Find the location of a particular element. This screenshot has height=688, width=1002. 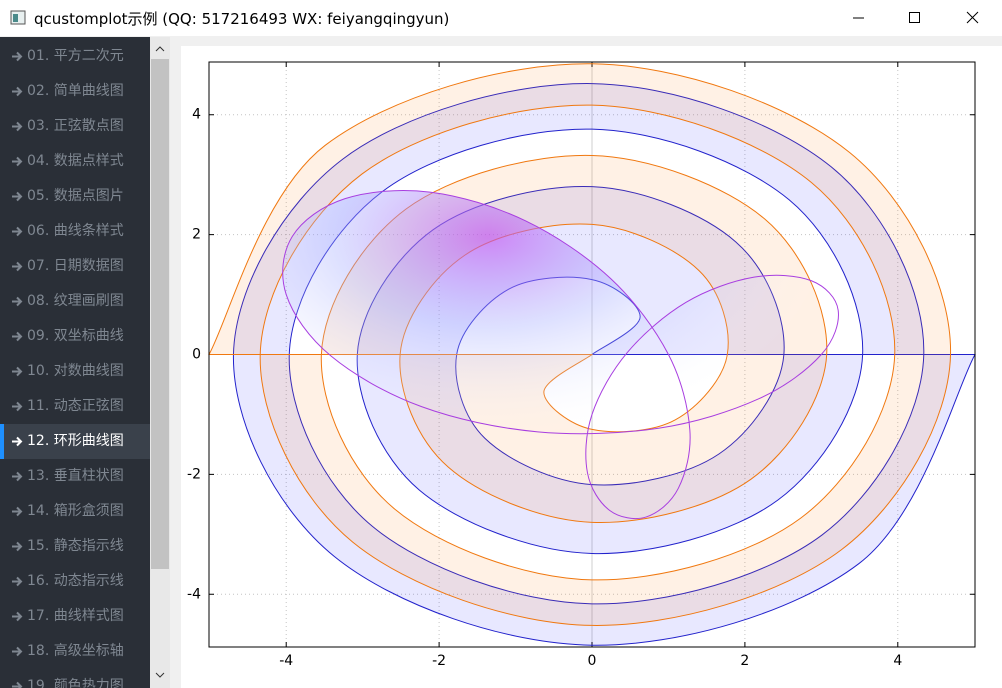

y-tick-label: -4 is located at coordinates (194, 594).